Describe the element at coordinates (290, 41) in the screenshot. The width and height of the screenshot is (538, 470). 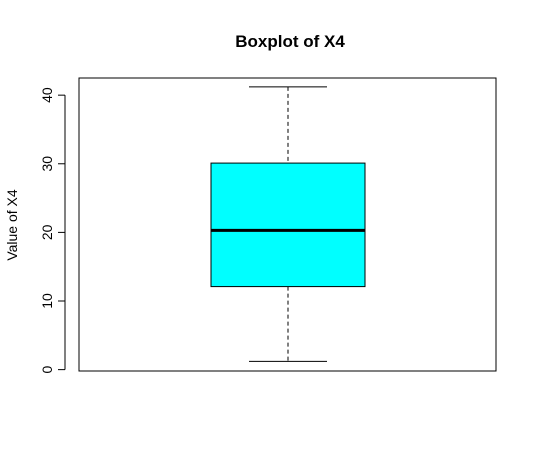
I see `chart-title: Boxplot of X4` at that location.